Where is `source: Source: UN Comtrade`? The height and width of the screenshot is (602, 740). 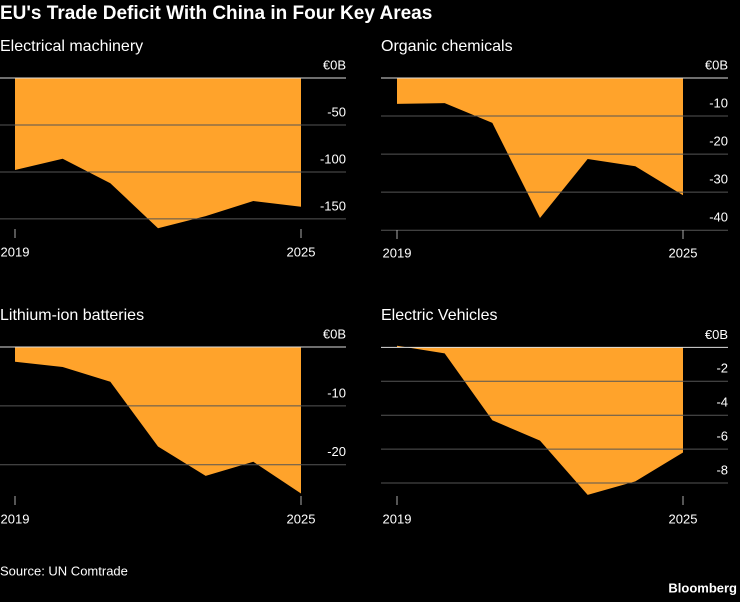 source: Source: UN Comtrade is located at coordinates (64, 570).